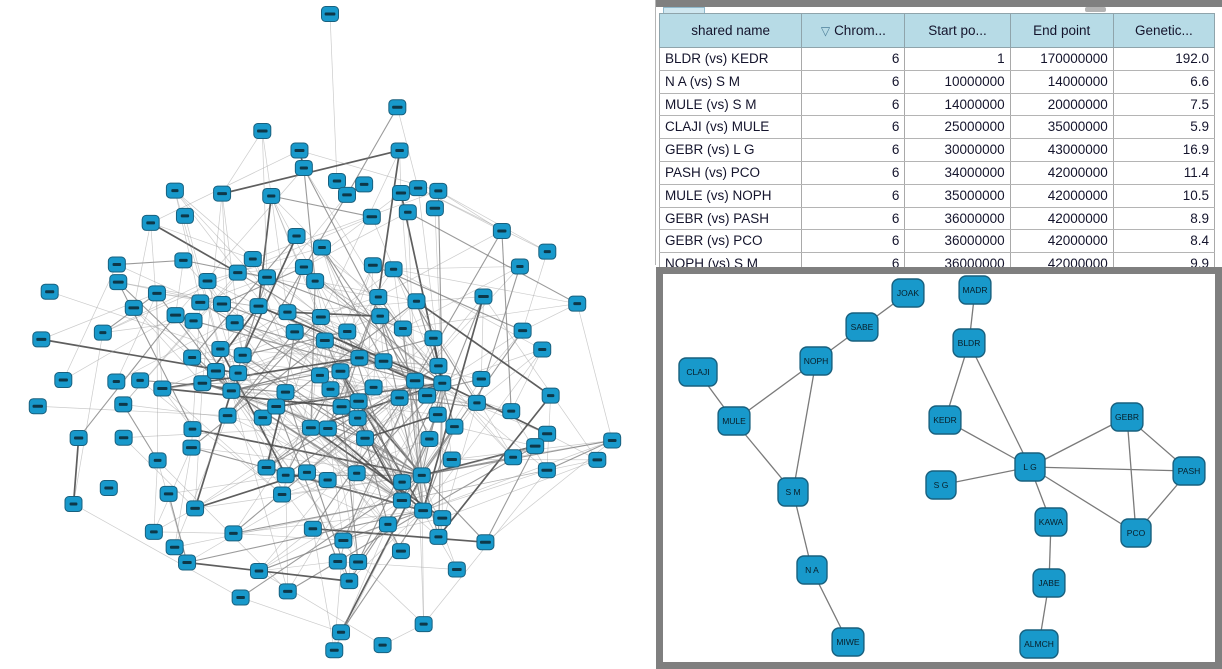 This screenshot has height=669, width=1222. Describe the element at coordinates (1189, 471) in the screenshot. I see `network-node-pash: PASH` at that location.